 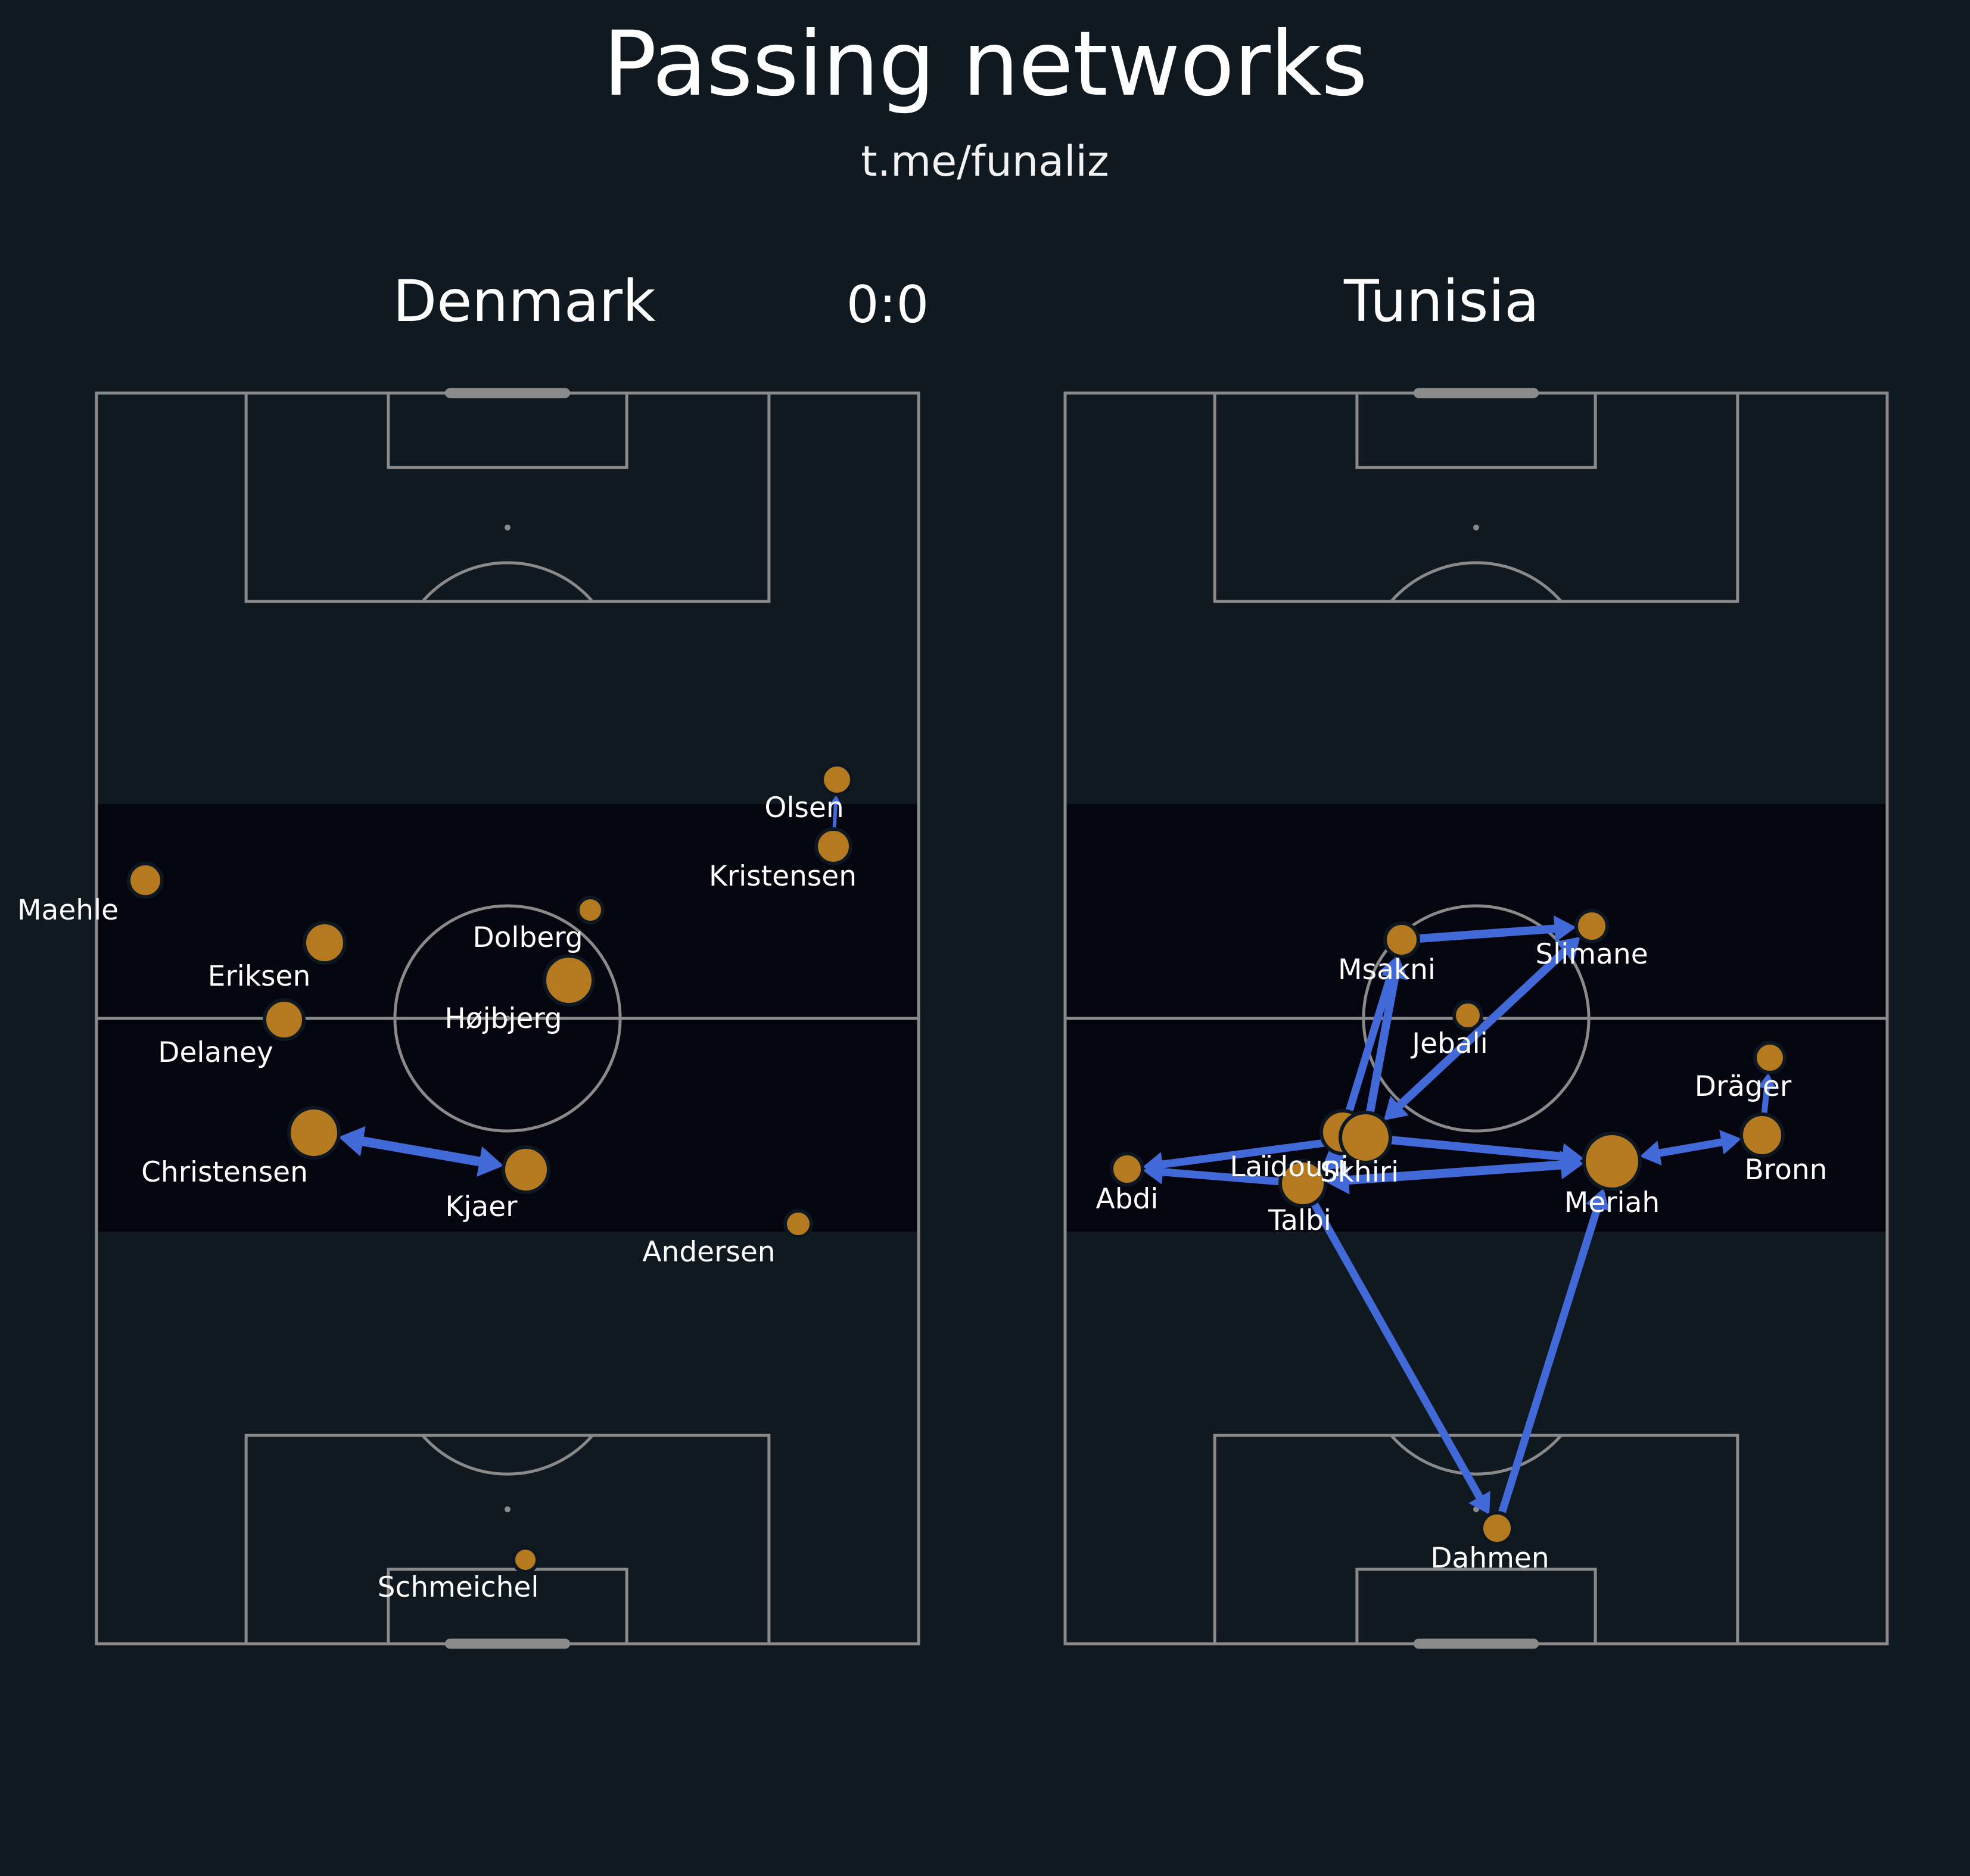 I want to click on penalty-spot-bottom, so click(x=508, y=1509).